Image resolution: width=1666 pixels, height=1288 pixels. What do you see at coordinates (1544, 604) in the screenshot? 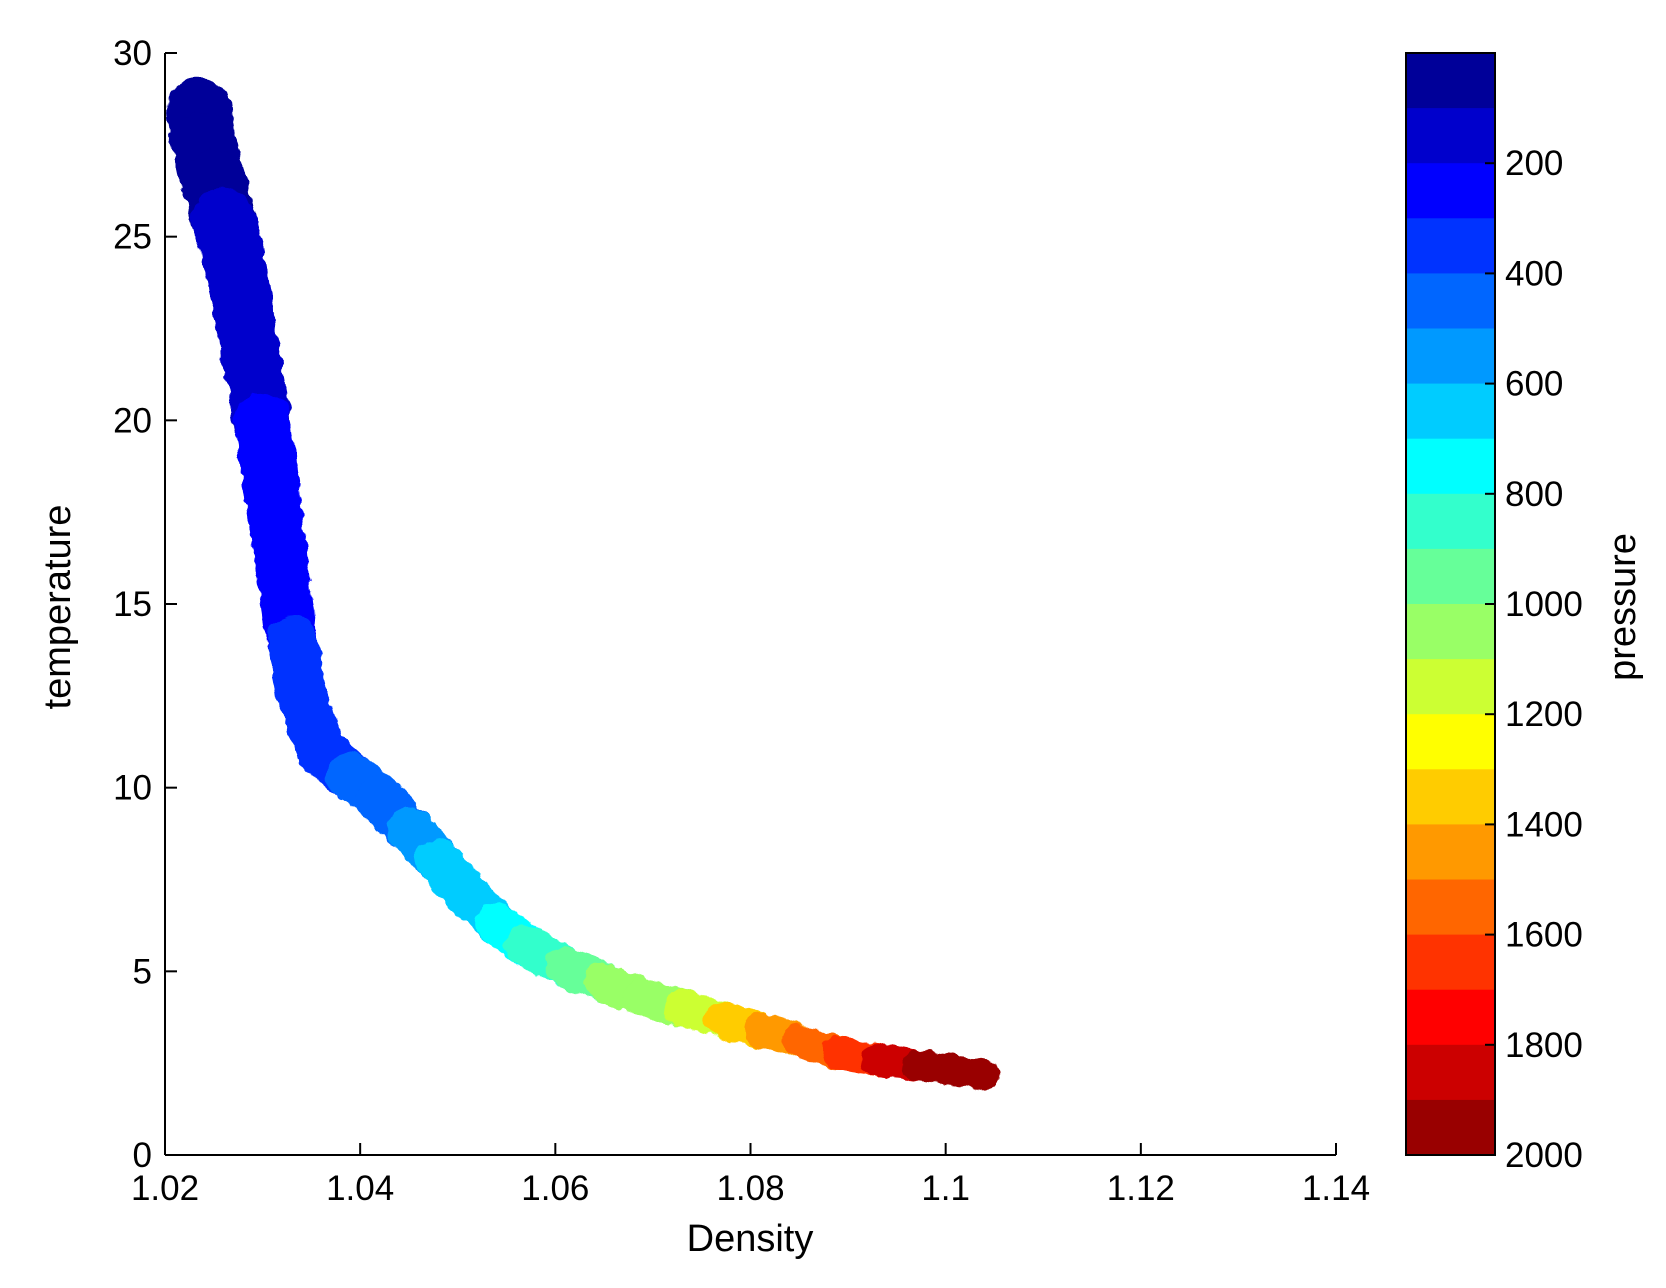
I see `colorbar-tick-label: 1000` at bounding box center [1544, 604].